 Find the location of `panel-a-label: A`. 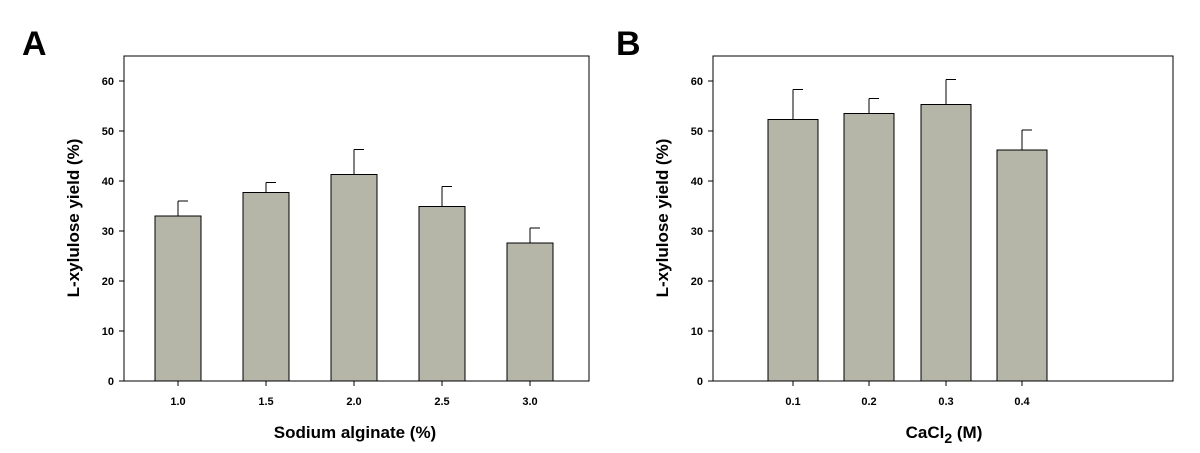

panel-a-label: A is located at coordinates (34, 44).